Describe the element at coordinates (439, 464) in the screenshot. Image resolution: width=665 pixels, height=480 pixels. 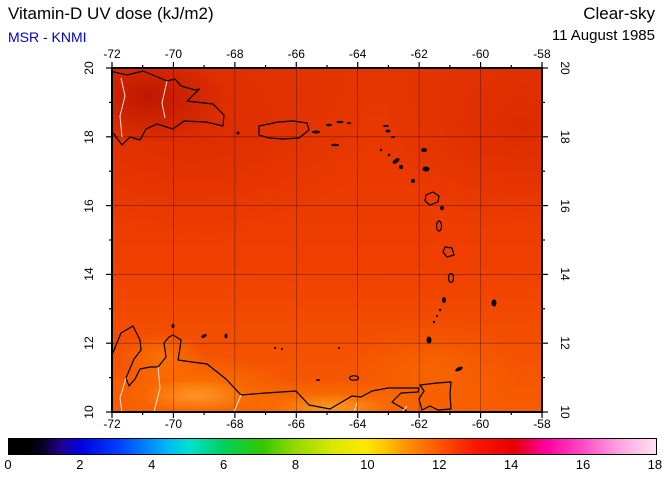
I see `colorbar-tick-label: 12` at that location.